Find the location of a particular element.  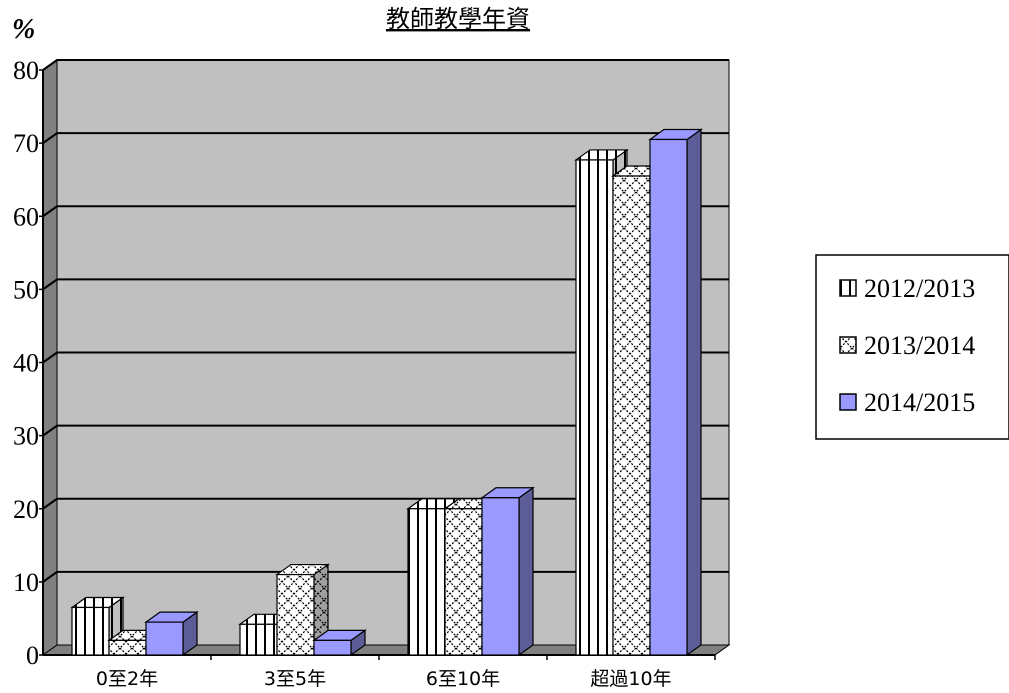

y-axis-unit: % is located at coordinates (23, 29).